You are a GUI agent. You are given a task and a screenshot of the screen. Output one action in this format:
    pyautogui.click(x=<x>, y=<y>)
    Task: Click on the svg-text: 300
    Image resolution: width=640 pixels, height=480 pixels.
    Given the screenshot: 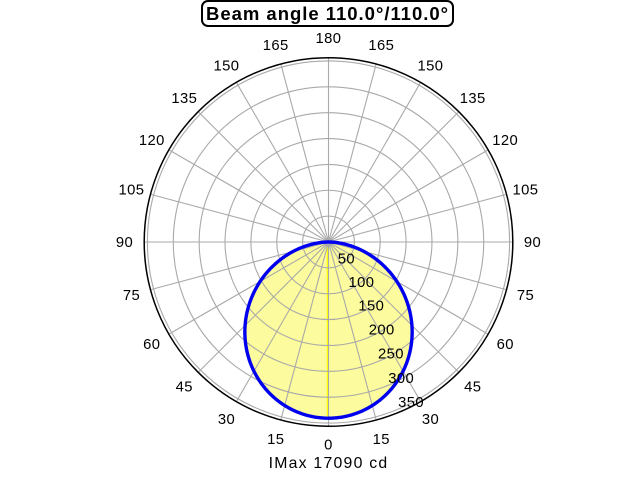 What is the action you would take?
    pyautogui.click(x=401, y=379)
    